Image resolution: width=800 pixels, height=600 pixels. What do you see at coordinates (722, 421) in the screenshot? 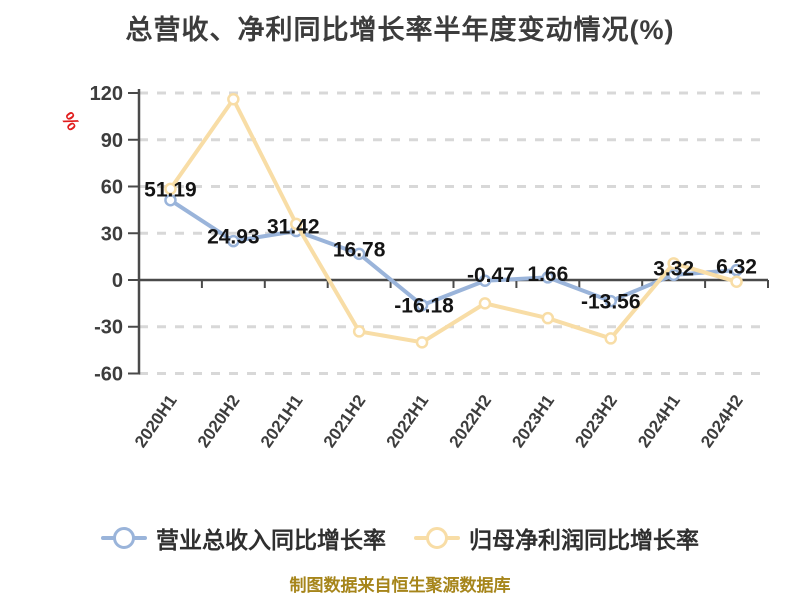
I see `x-tick-label: 2024H2` at bounding box center [722, 421].